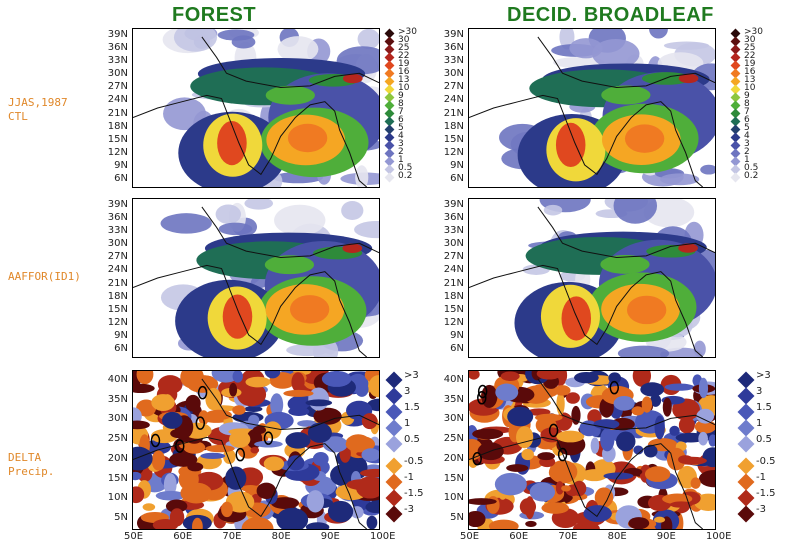 This screenshot has height=549, width=800. Describe the element at coordinates (751, 170) in the screenshot. I see `legend-entry: 0.5` at that location.